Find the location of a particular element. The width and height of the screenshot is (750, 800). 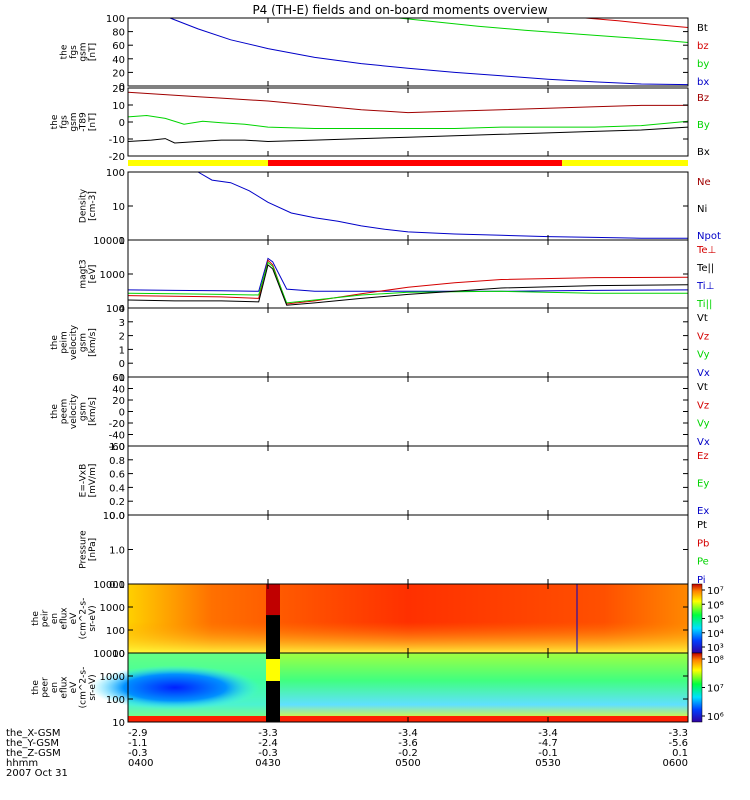

panel-pressure: 10.0 1.0 0.1 Pressure [nPa] Pt Pb Pe Pi is located at coordinates (394, 551).